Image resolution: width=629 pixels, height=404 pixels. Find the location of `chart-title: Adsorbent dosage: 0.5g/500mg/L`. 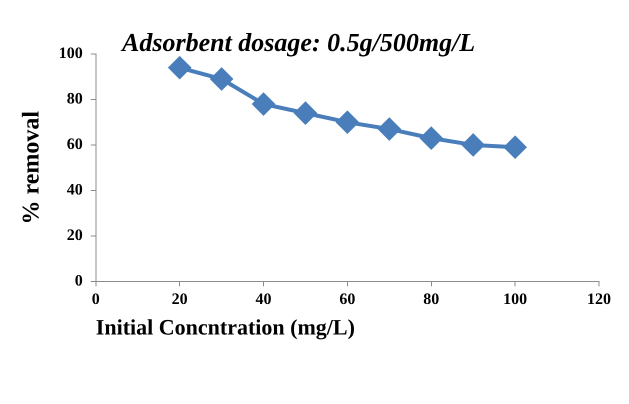

chart-title: Adsorbent dosage: 0.5g/500mg/L is located at coordinates (298, 42).